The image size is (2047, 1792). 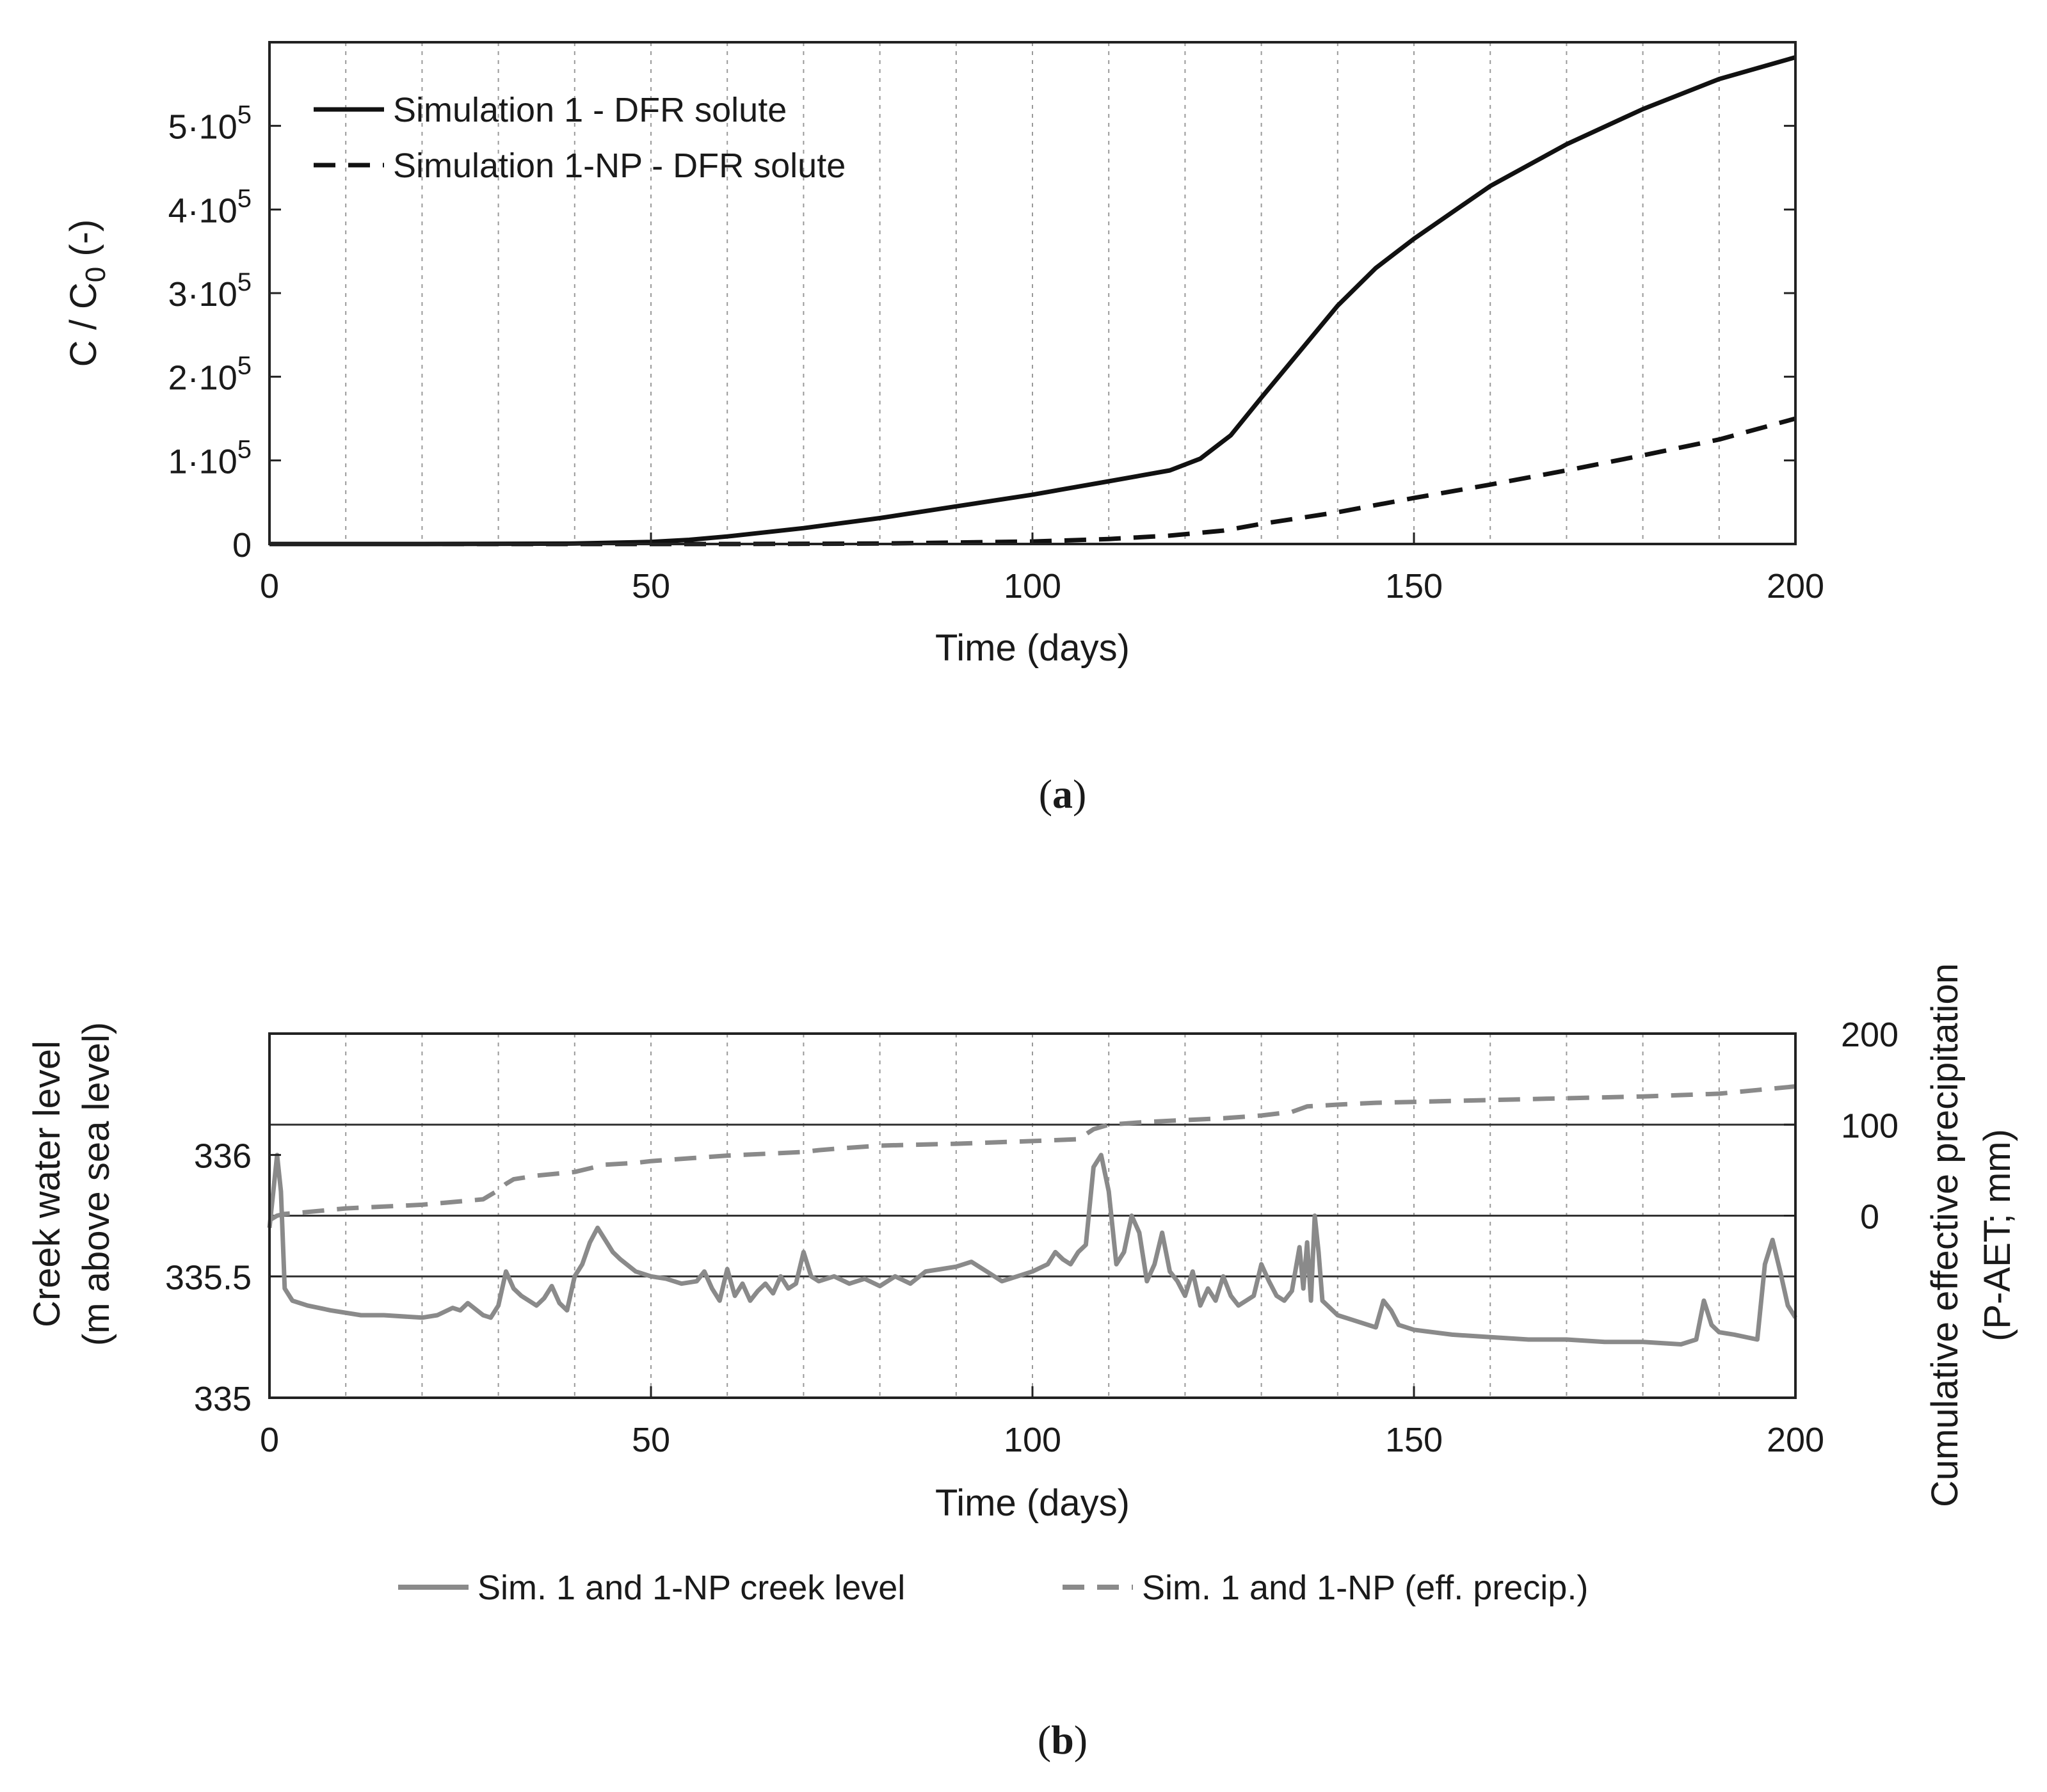 What do you see at coordinates (47, 1184) in the screenshot?
I see `svg-text: Creek water level` at bounding box center [47, 1184].